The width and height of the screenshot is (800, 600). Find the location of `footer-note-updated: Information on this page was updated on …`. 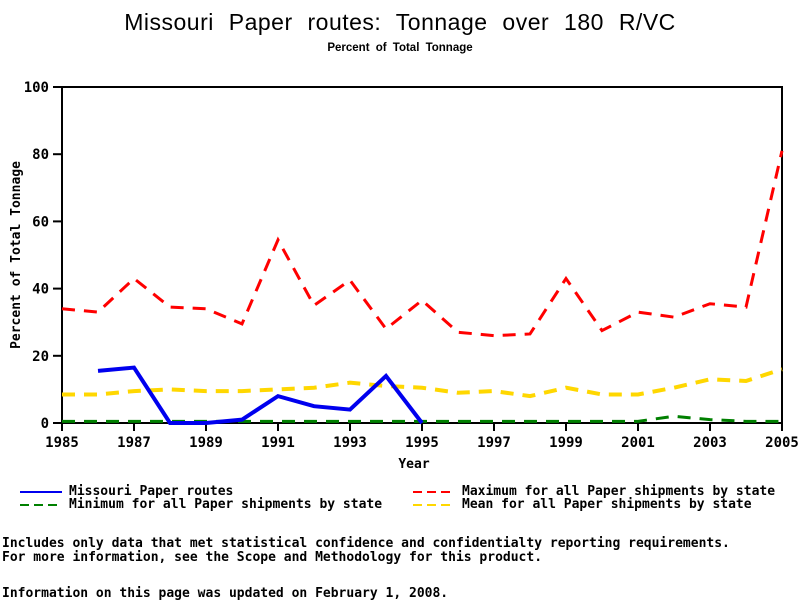

footer-note-updated: Information on this page was updated on … is located at coordinates (225, 593).